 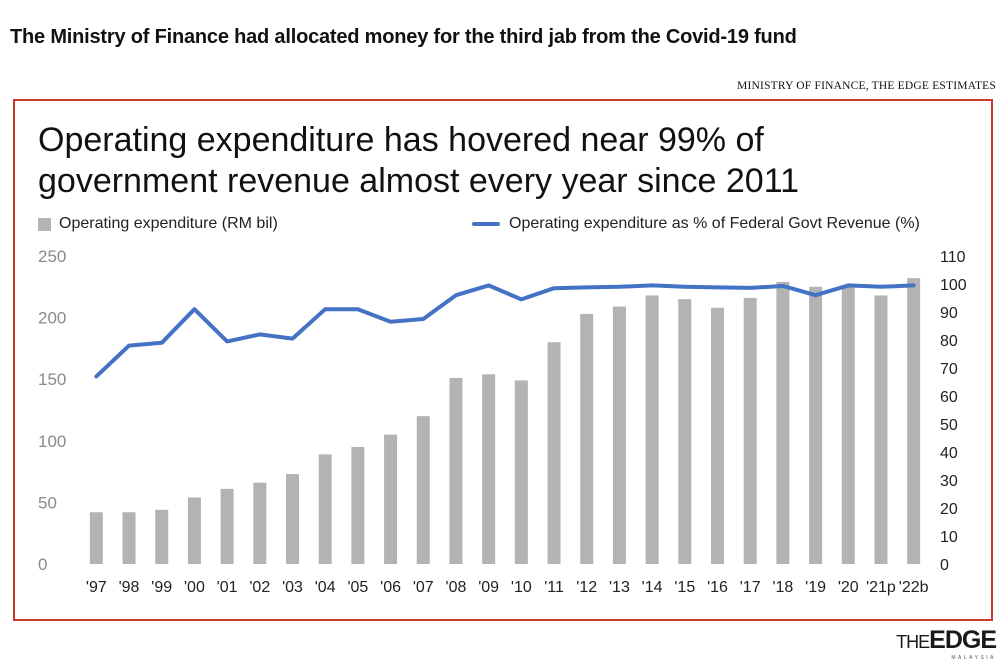 I want to click on x-tick-label: '98, so click(x=129, y=587).